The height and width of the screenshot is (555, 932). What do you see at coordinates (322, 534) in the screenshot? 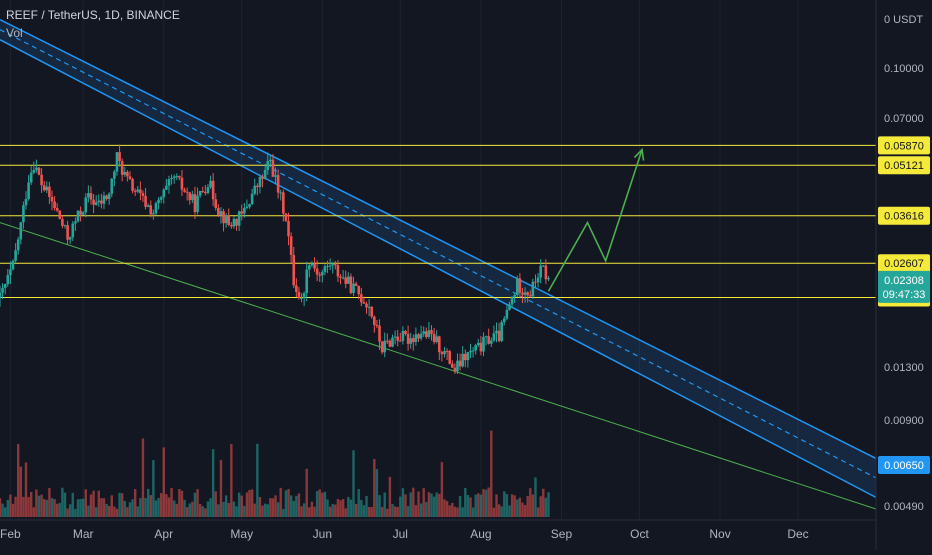
I see `x-tick-label: Jun` at bounding box center [322, 534].